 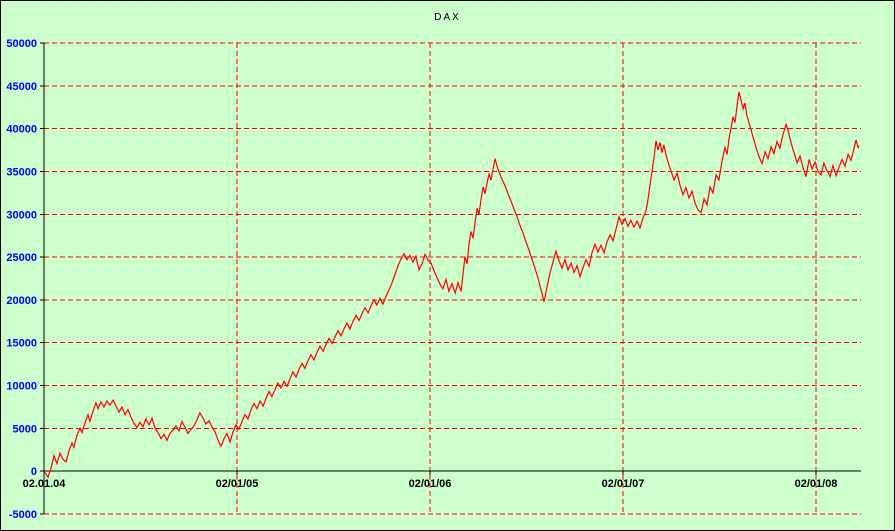 What do you see at coordinates (430, 484) in the screenshot?
I see `x-tick-label: 02/01/06` at bounding box center [430, 484].